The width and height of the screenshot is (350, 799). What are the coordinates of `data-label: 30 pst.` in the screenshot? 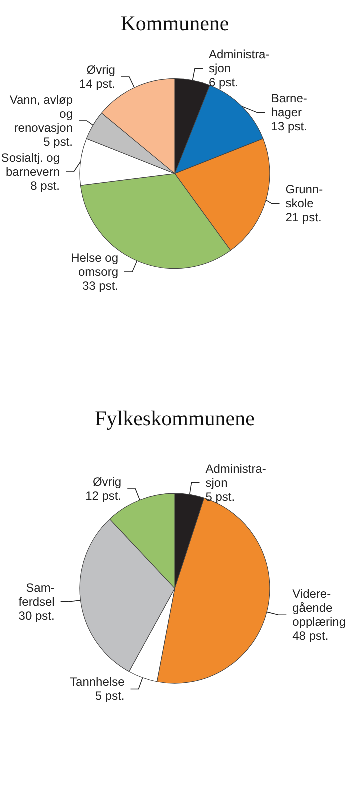 It's located at (36, 615).